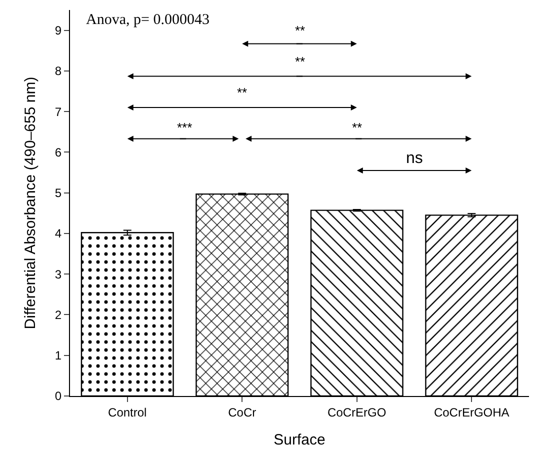 The height and width of the screenshot is (456, 541). What do you see at coordinates (58, 152) in the screenshot?
I see `y-tick-label: 6` at bounding box center [58, 152].